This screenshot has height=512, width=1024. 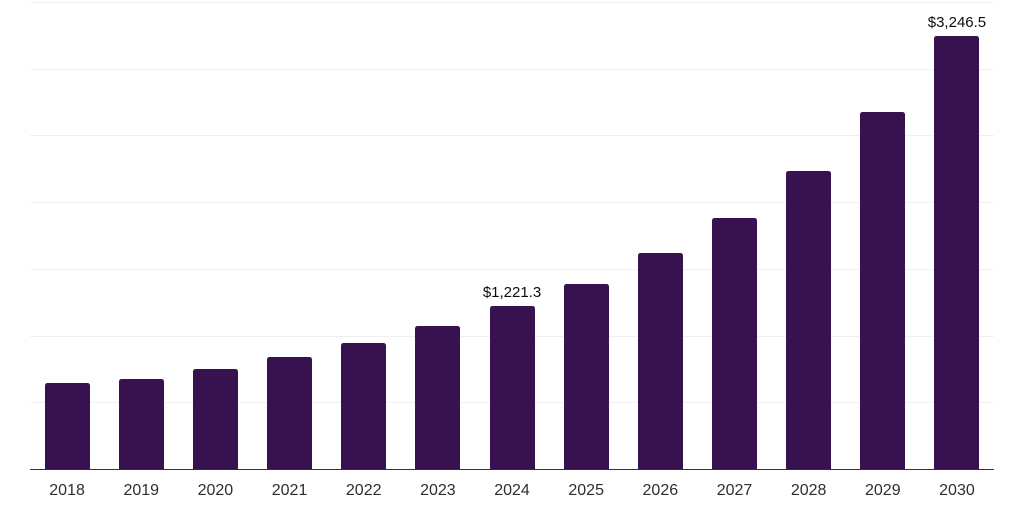 What do you see at coordinates (734, 490) in the screenshot?
I see `x-axis-label: 2027` at bounding box center [734, 490].